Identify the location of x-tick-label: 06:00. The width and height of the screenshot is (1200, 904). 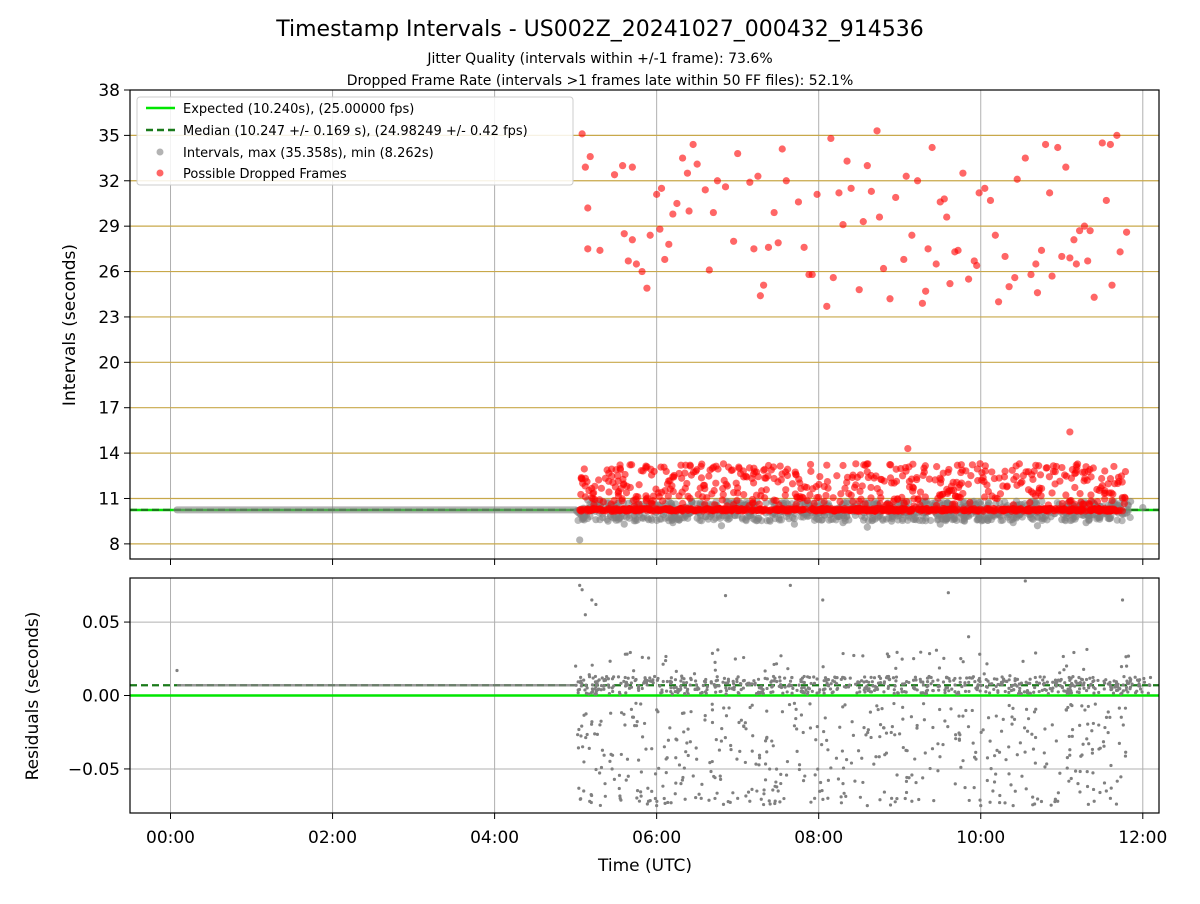
(656, 838).